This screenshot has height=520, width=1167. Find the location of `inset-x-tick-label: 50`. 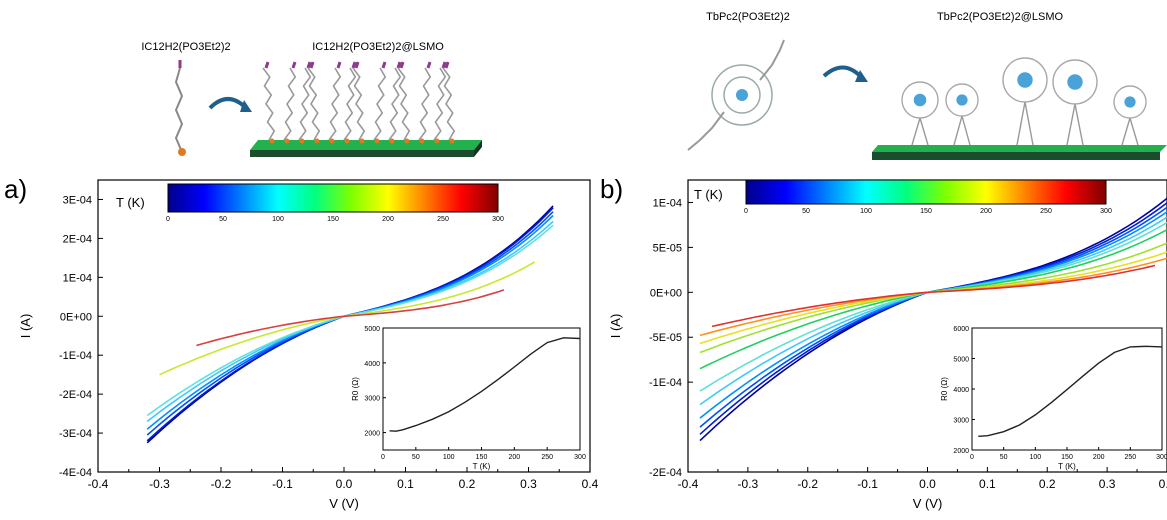

inset-x-tick-label: 50 is located at coordinates (1004, 457).